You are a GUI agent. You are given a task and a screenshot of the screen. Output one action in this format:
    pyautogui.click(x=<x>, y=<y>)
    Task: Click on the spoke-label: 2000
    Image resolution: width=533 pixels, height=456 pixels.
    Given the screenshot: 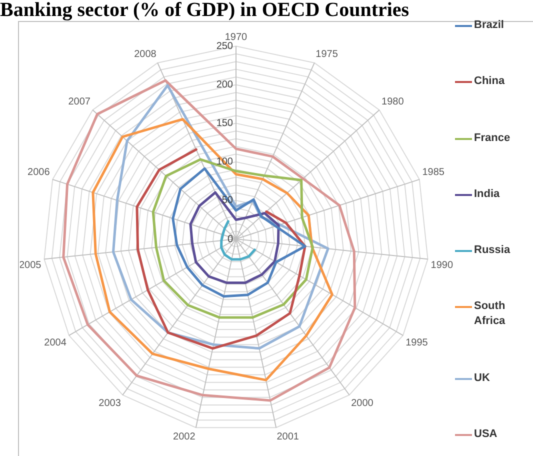 What is the action you would take?
    pyautogui.click(x=362, y=404)
    